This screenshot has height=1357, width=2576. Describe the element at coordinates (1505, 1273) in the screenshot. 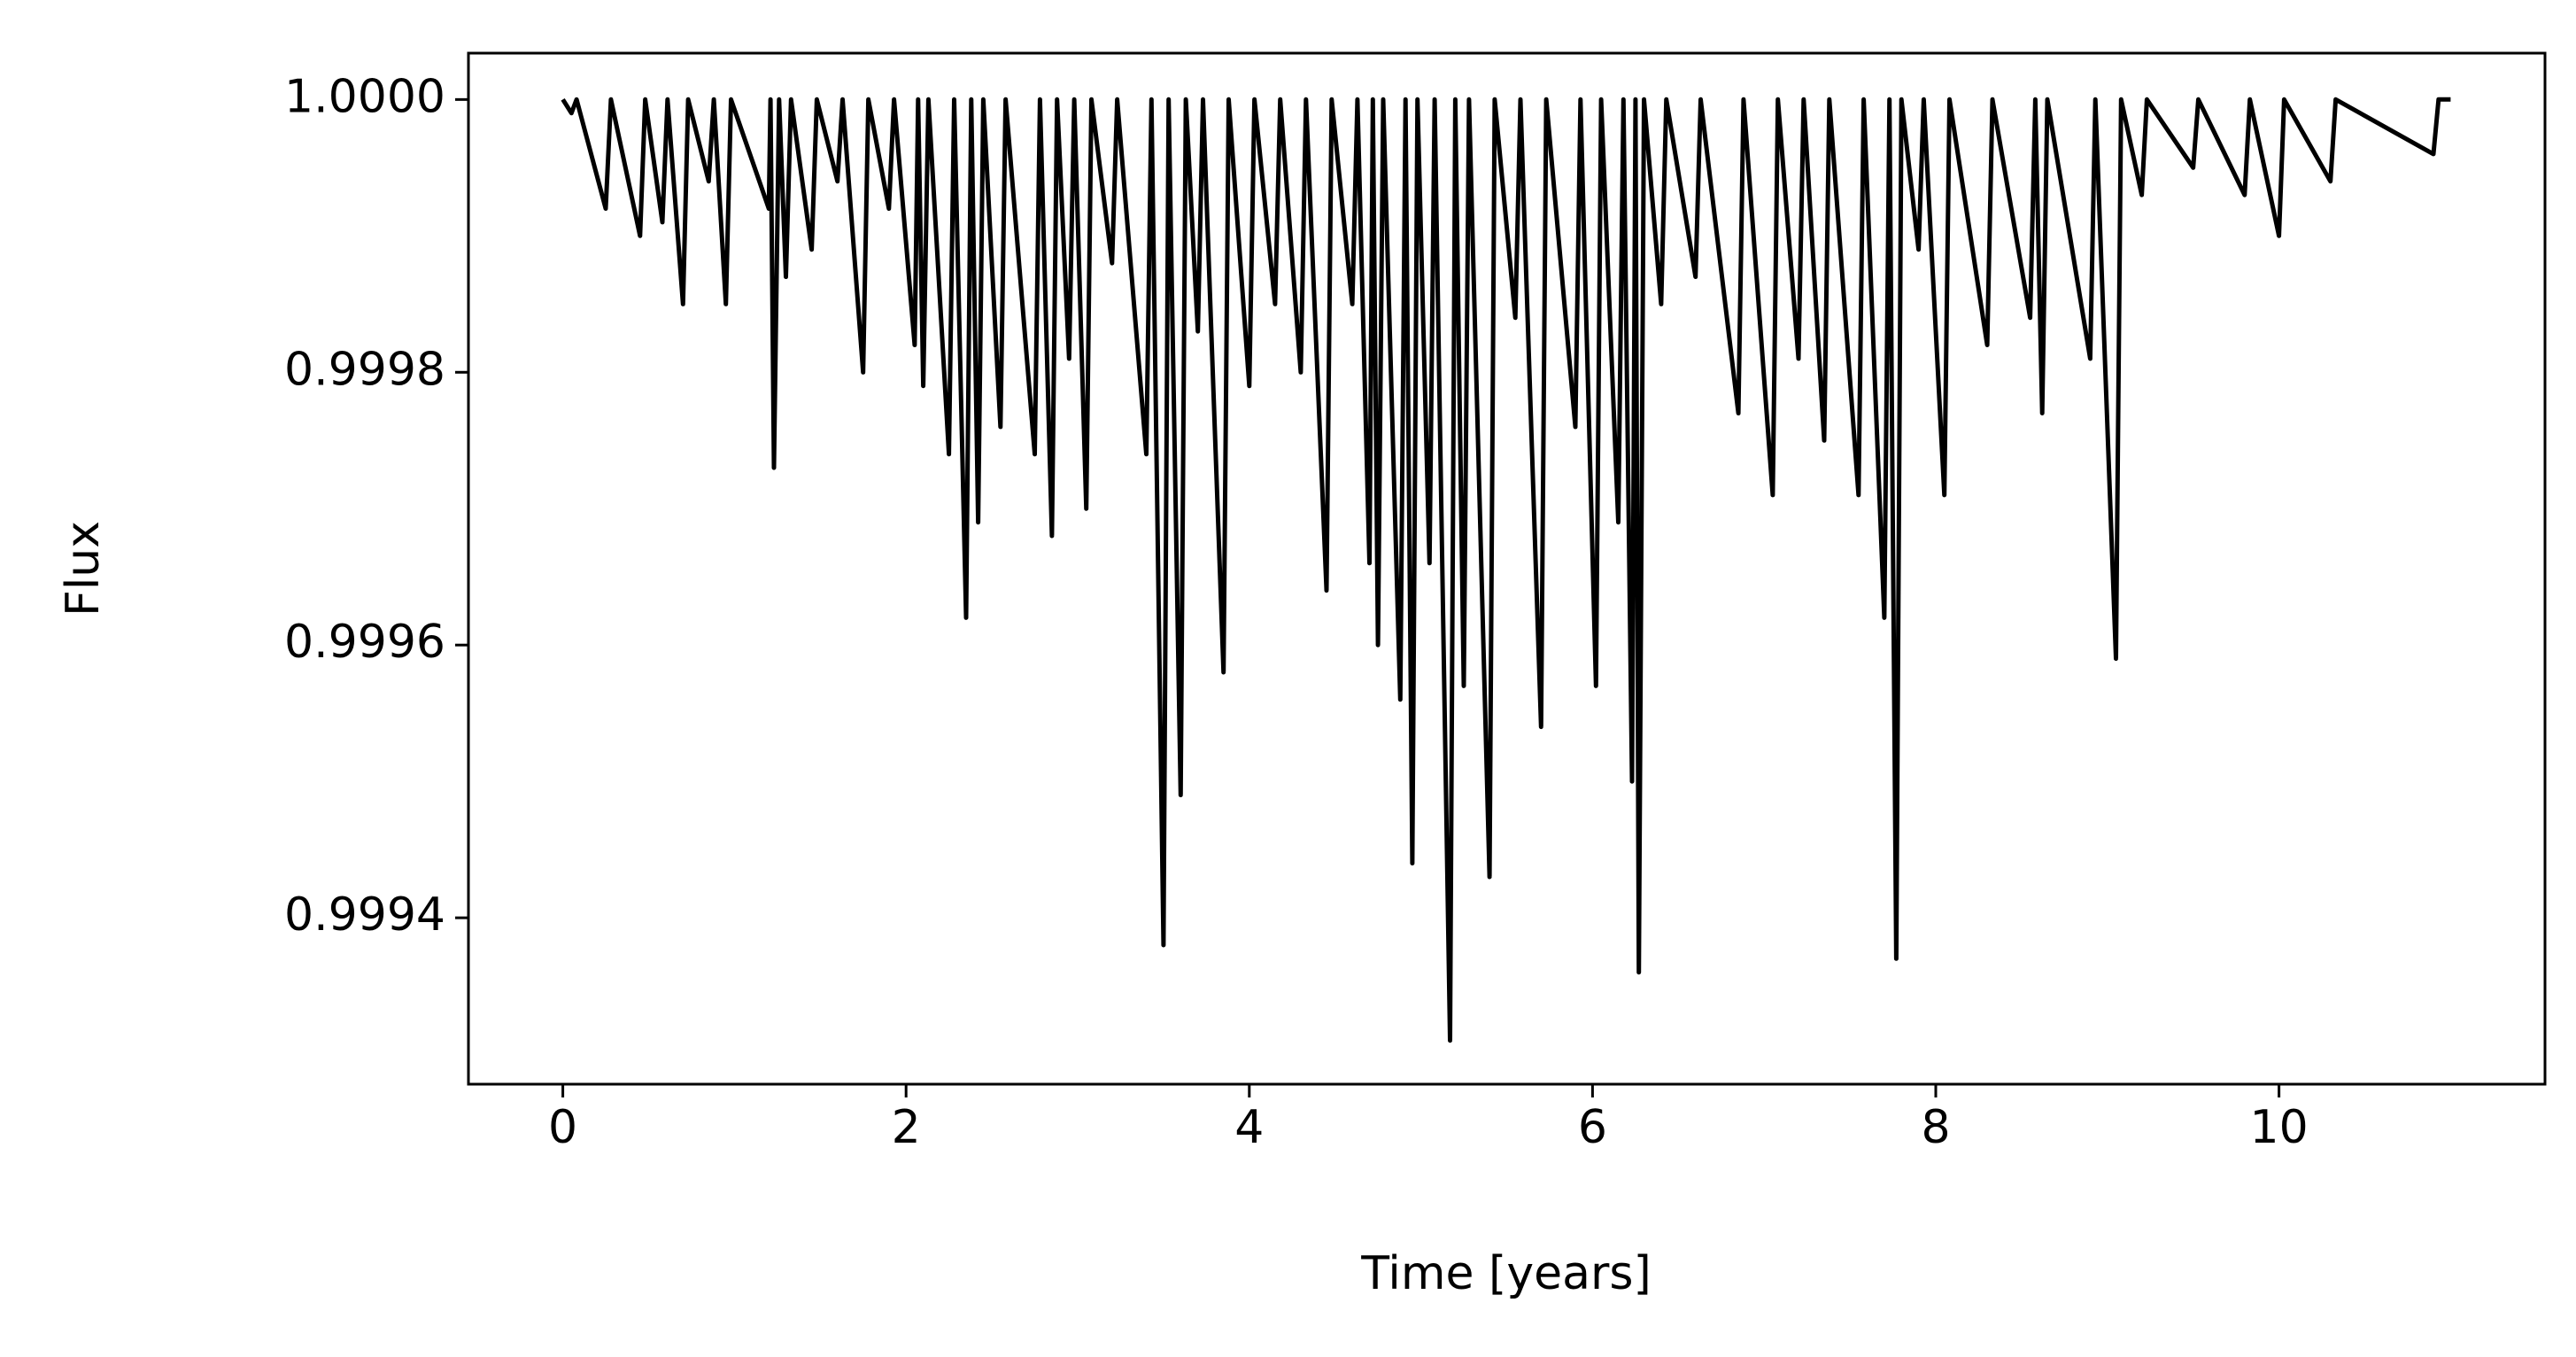

I see `x-axis-label: Time [years]` at that location.